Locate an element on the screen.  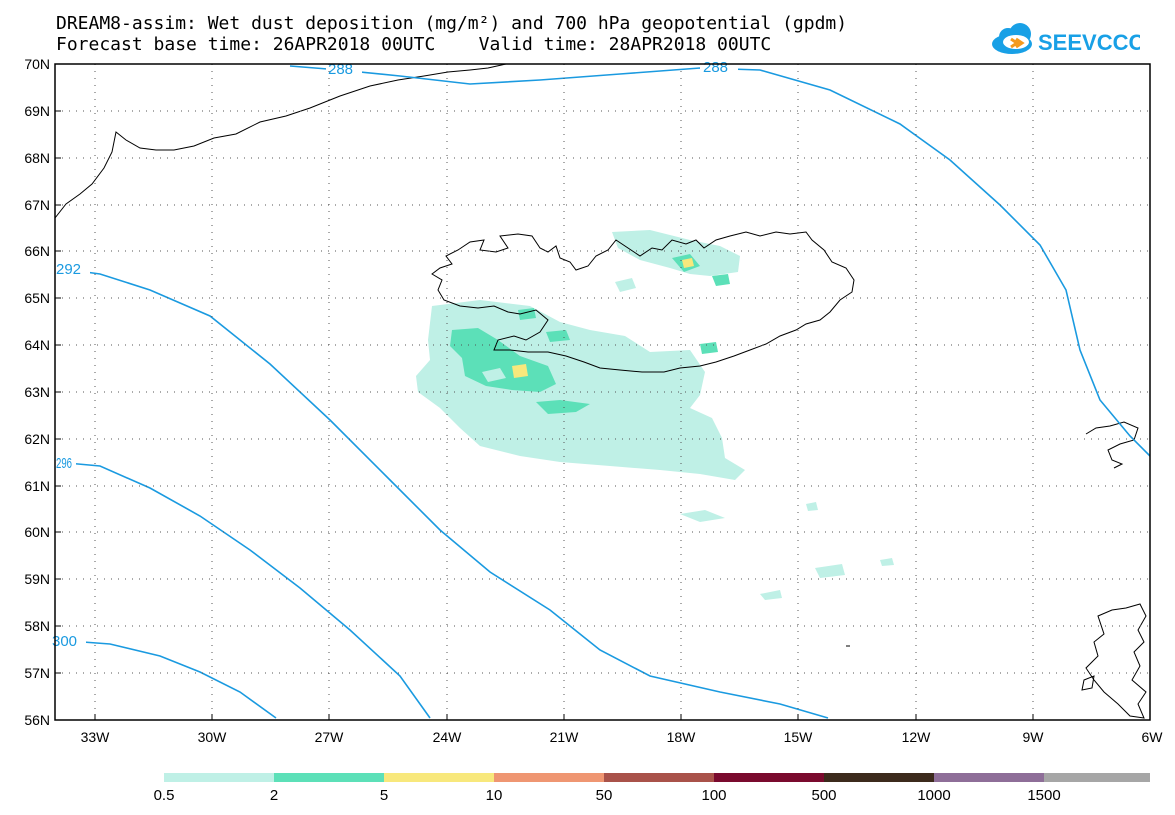
hebrides-coastline is located at coordinates (1088, 683).